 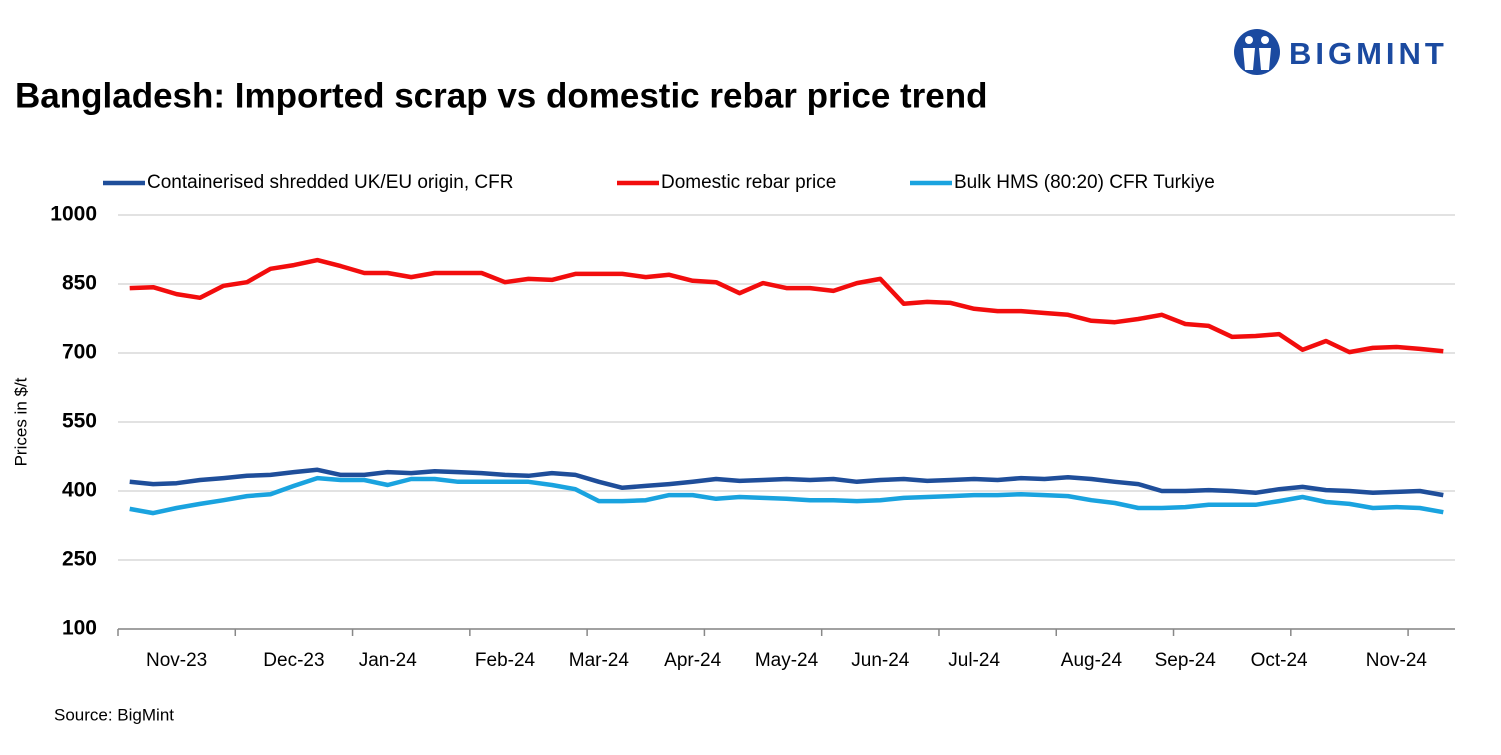 I want to click on logo-icon, so click(x=1257, y=52).